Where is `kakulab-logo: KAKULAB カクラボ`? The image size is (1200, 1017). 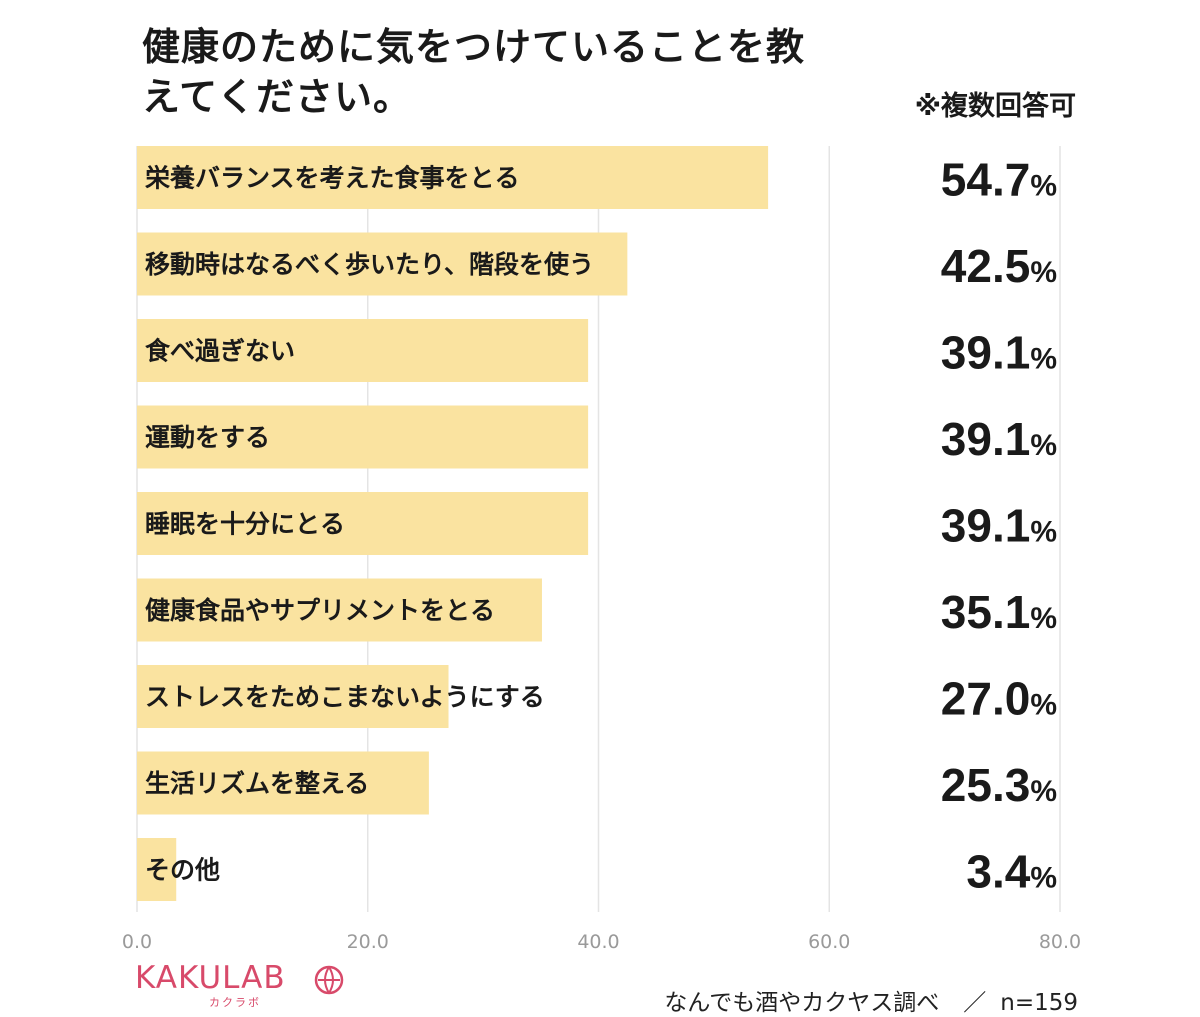
kakulab-logo: KAKULAB カクラボ is located at coordinates (240, 984).